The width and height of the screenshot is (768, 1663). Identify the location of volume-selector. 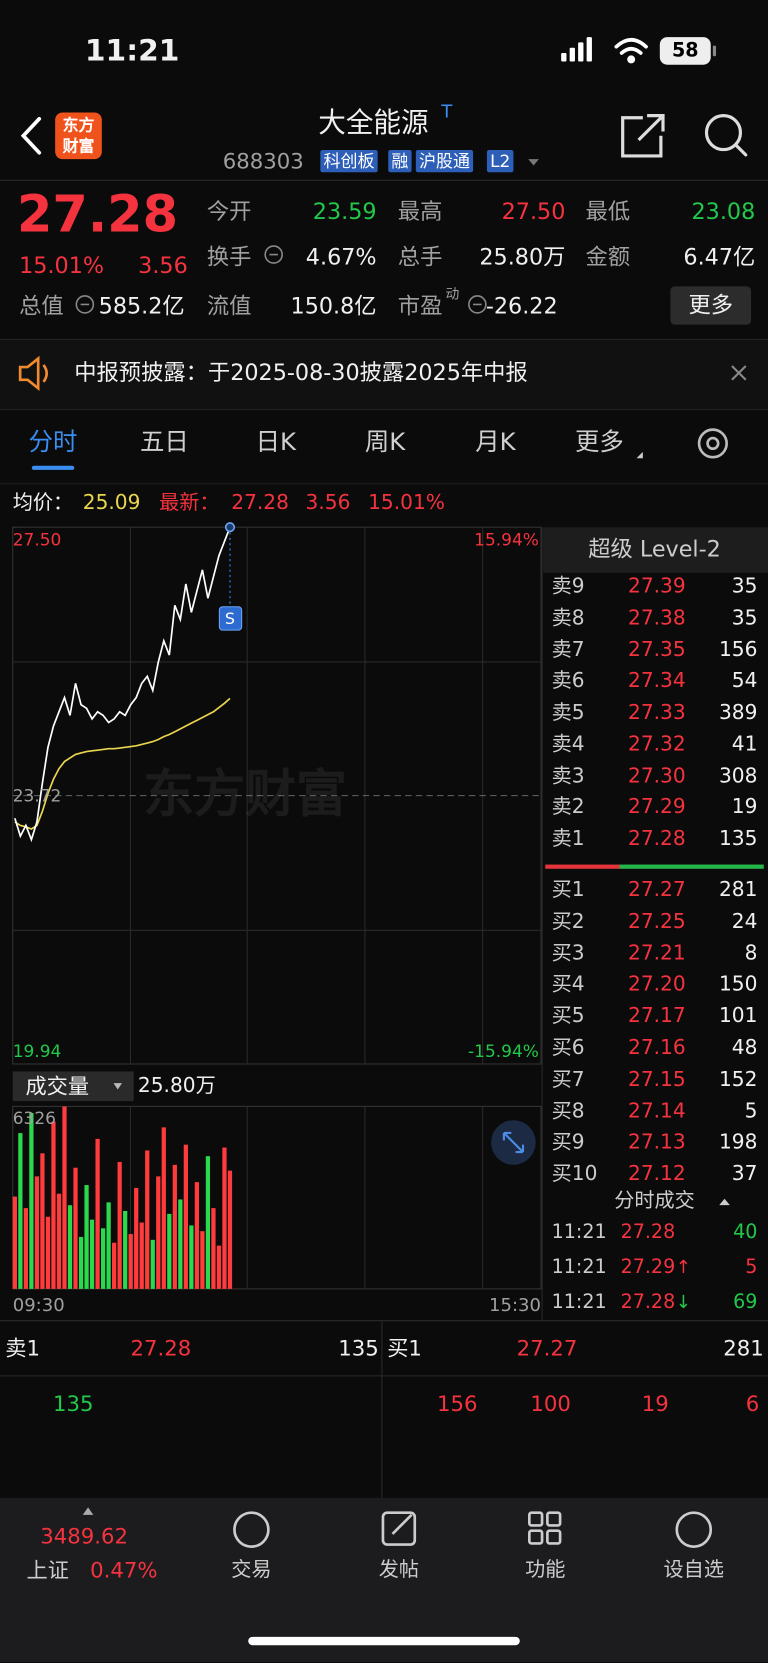
(73, 1086).